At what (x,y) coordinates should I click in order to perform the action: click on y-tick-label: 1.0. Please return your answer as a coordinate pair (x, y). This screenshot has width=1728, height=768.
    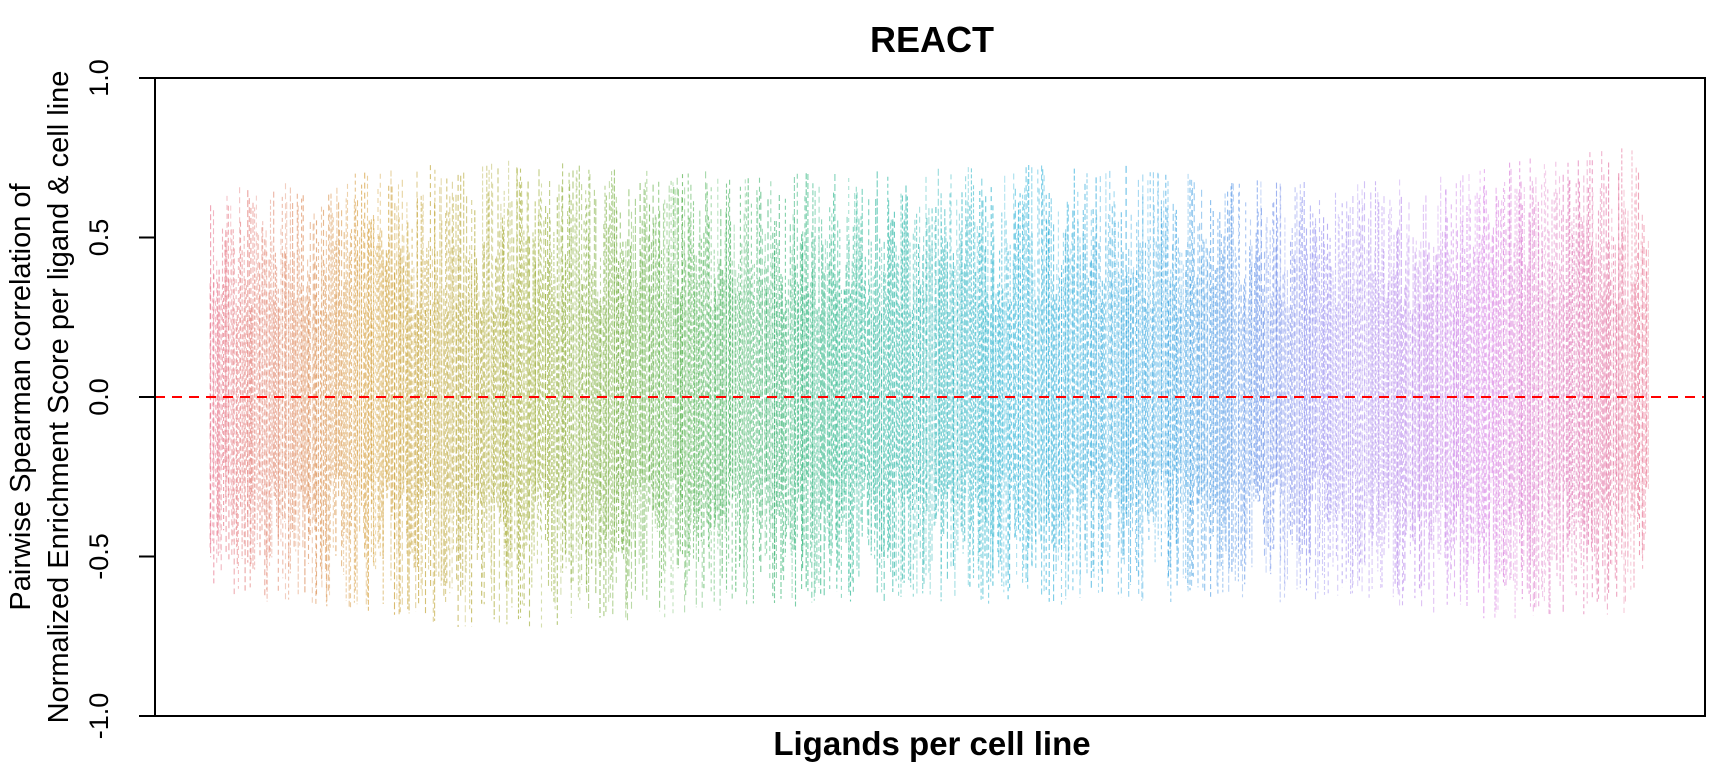
    Looking at the image, I should click on (99, 78).